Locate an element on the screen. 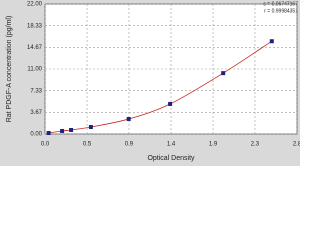 The height and width of the screenshot is (240, 320). stat-s: s = 0.06747167 is located at coordinates (280, 4).